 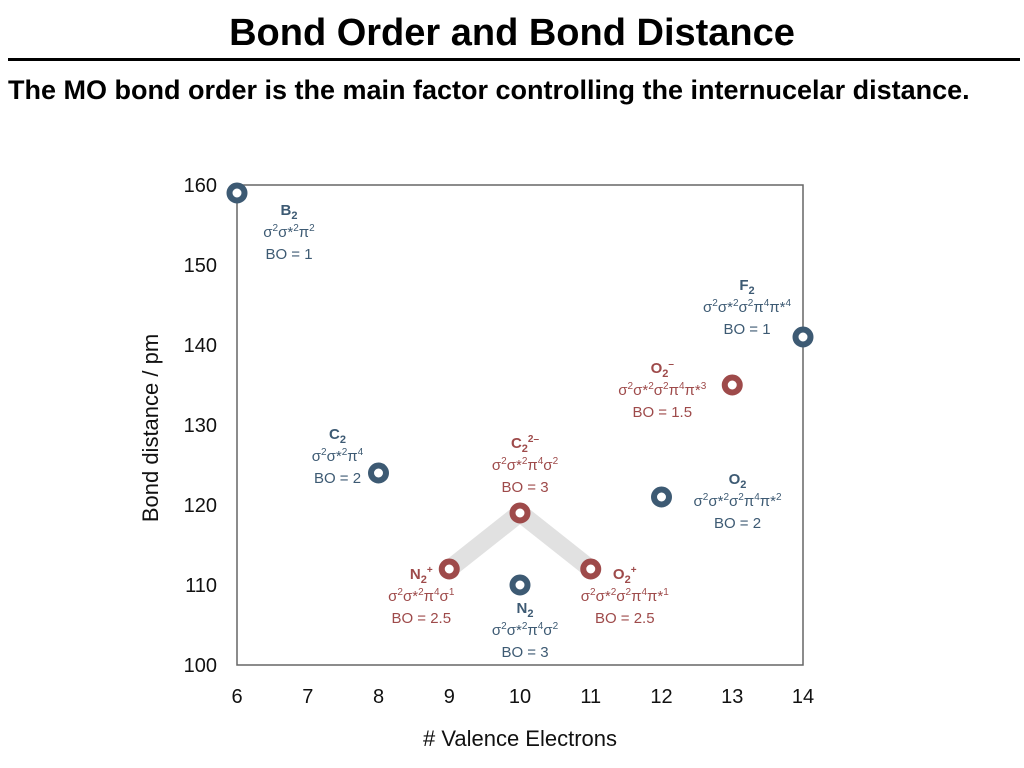 I want to click on x-axis-label: # Valence Electrons, so click(x=520, y=738).